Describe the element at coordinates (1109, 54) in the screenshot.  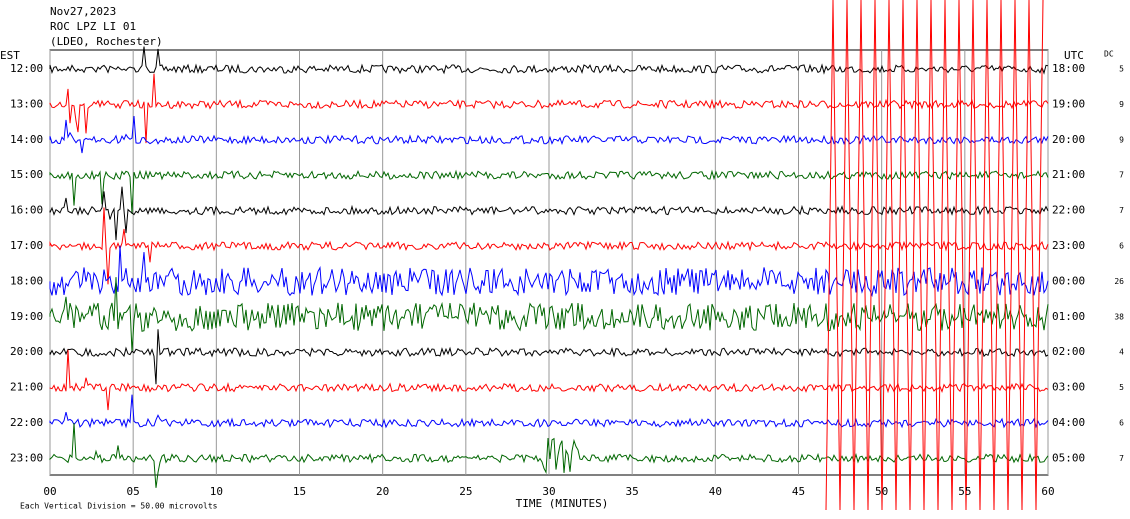
I see `dc-label: DC` at that location.